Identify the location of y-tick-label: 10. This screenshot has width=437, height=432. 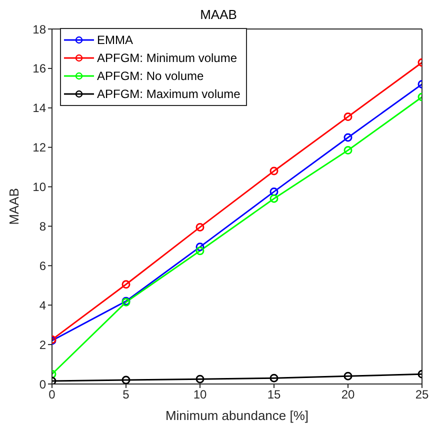
(39, 187).